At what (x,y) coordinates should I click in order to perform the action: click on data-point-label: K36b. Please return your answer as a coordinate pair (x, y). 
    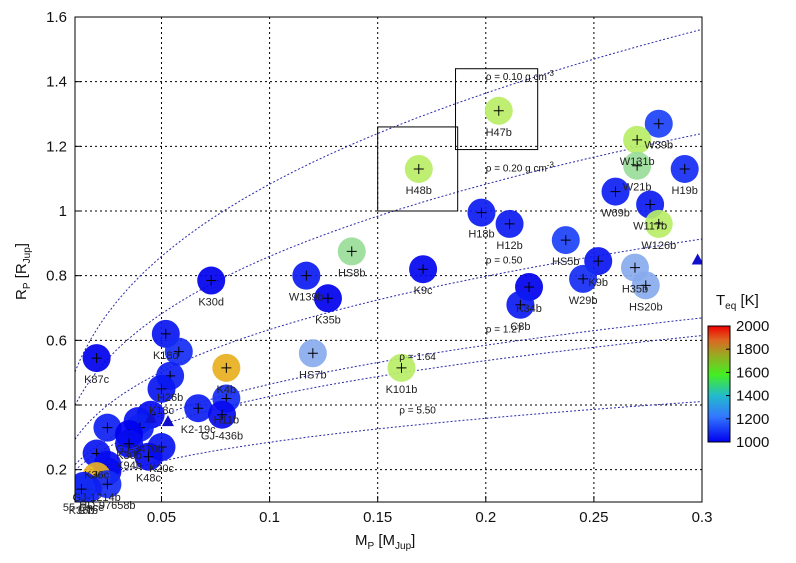
    Looking at the image, I should click on (82, 511).